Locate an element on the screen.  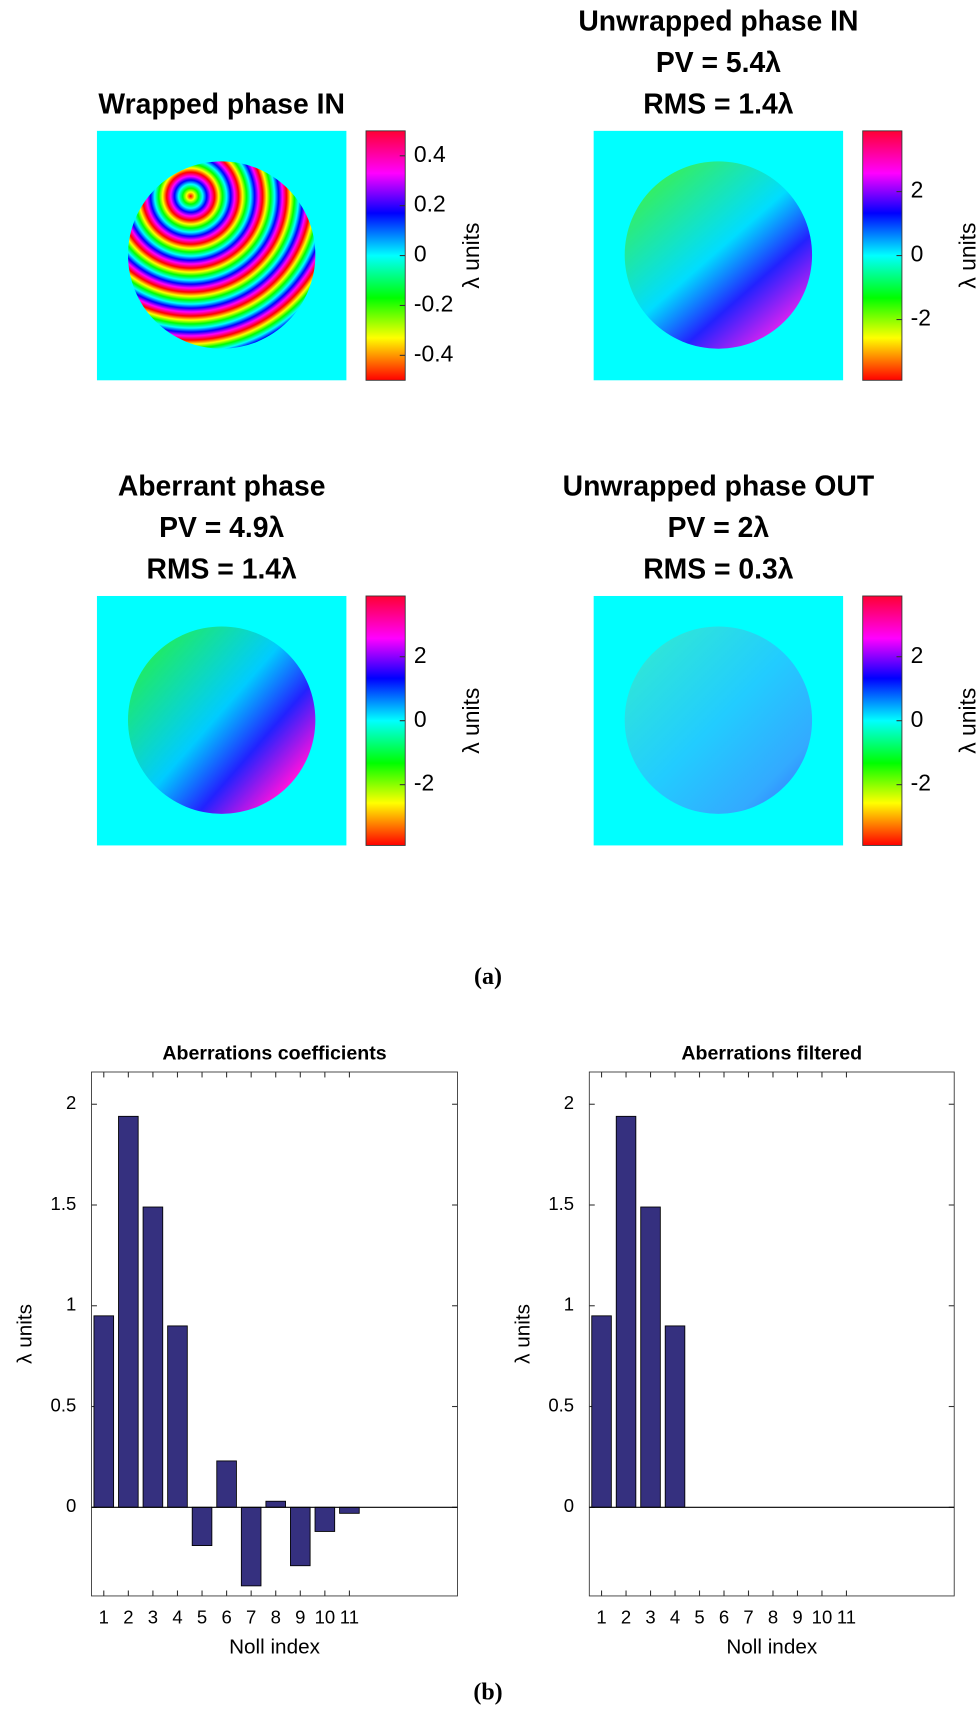
panel-title: Wrapped phase IN is located at coordinates (221, 104).